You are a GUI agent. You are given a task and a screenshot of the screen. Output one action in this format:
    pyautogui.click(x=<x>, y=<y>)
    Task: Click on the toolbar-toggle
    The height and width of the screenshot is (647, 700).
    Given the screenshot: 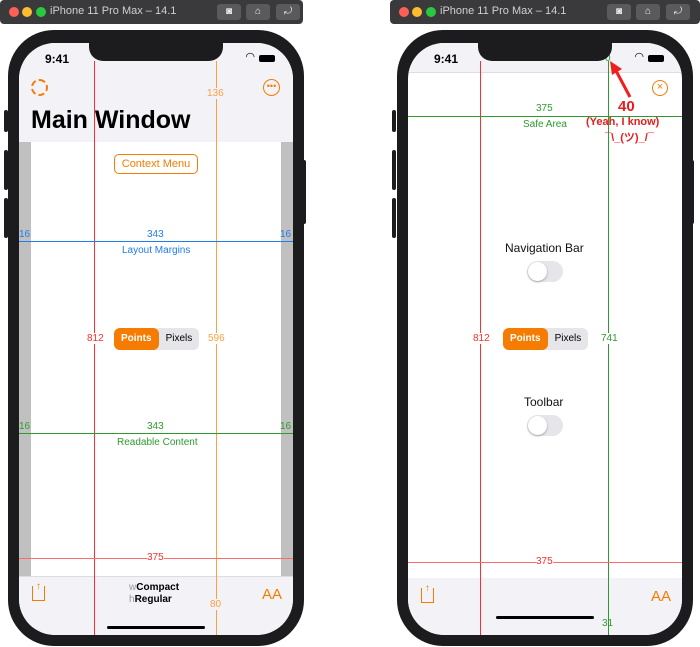 What is the action you would take?
    pyautogui.click(x=545, y=425)
    